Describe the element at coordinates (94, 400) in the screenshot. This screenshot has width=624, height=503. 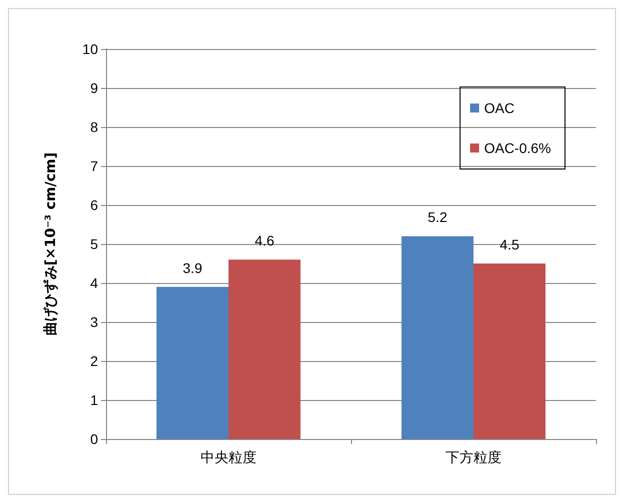
I see `y-tick-label: 1` at that location.